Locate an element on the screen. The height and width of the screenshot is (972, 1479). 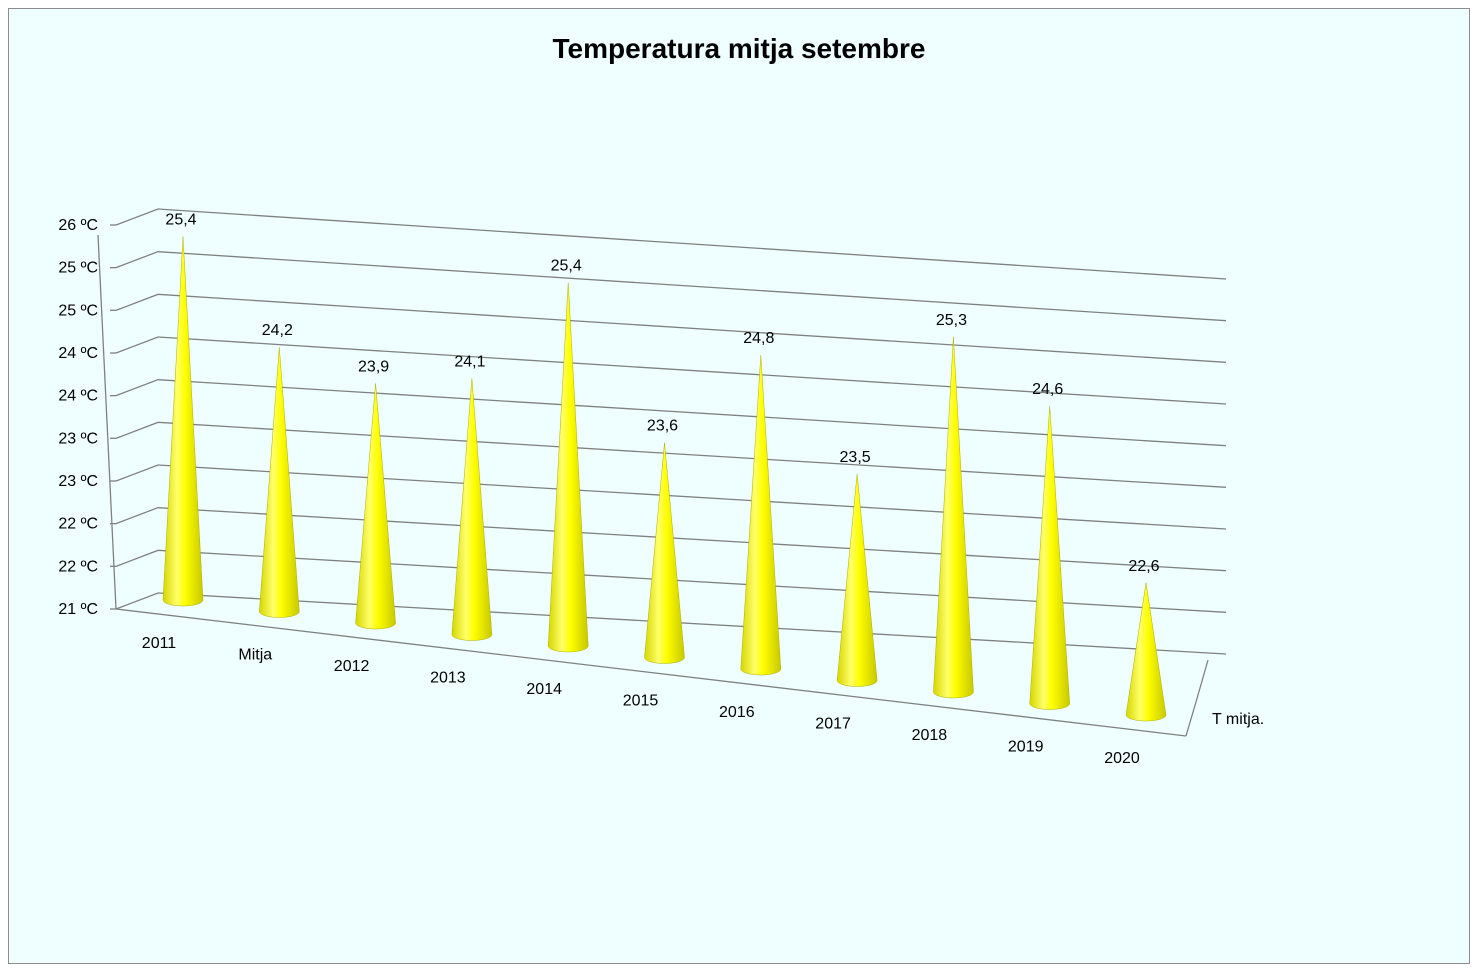
x-tick-label: 2016 is located at coordinates (737, 712).